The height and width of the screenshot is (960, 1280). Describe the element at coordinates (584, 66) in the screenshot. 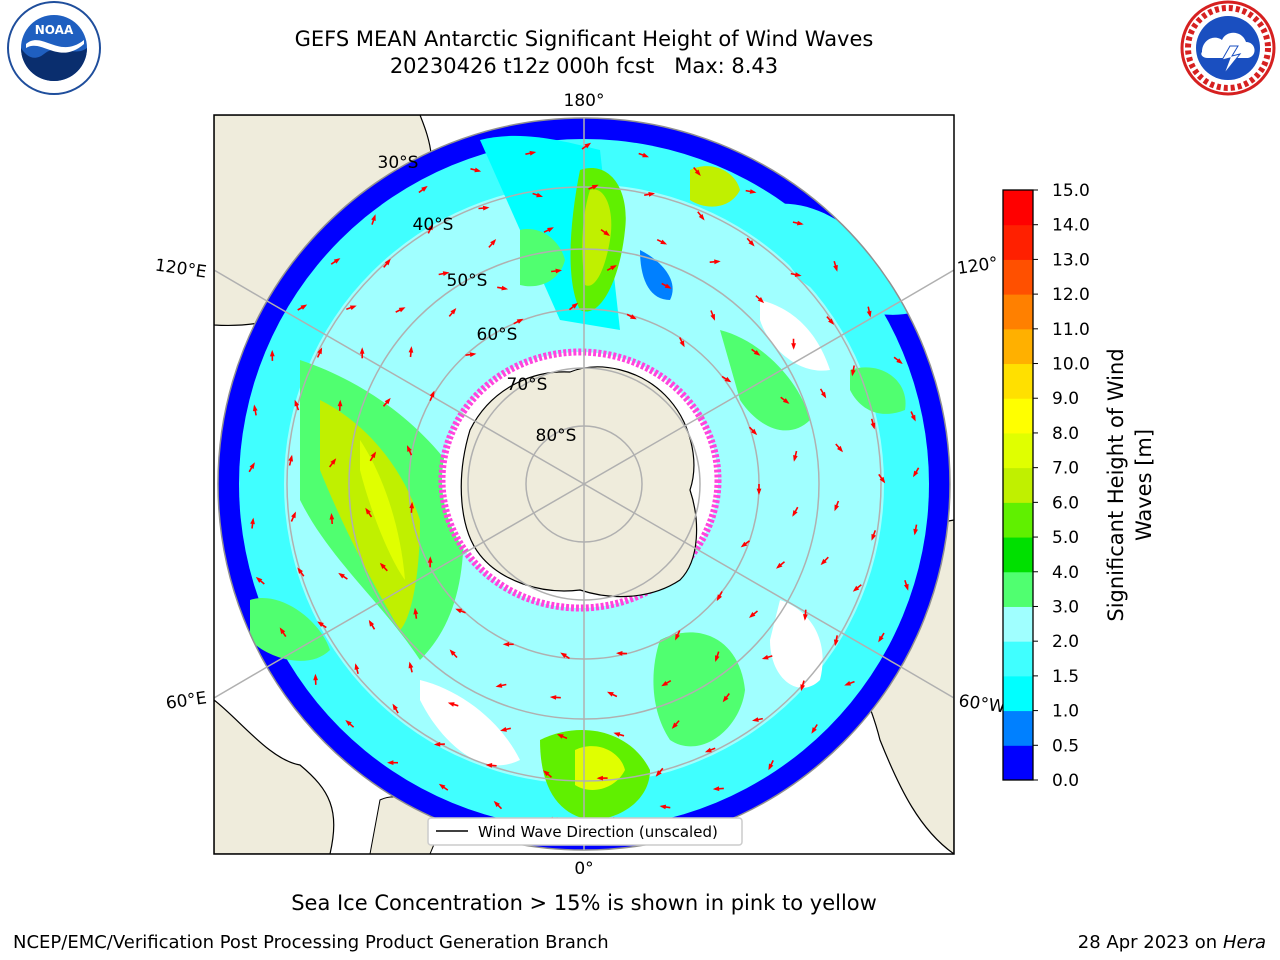

I see `chart-subtitle: 20230426 t12z 000h fcst Max: 8.43` at that location.